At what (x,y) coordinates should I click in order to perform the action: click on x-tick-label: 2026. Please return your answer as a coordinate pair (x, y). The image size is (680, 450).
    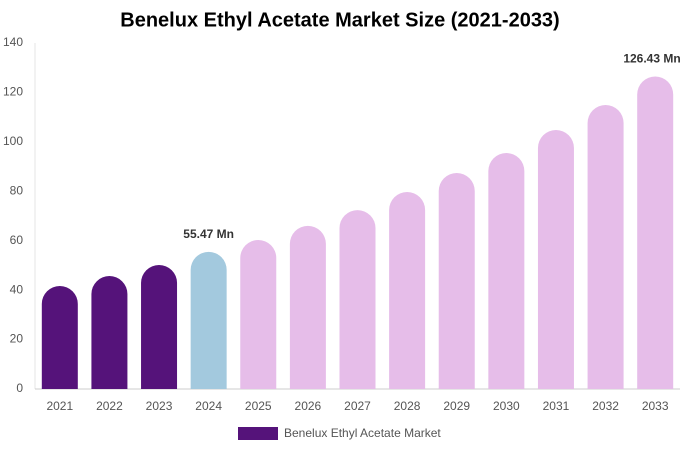
    Looking at the image, I should click on (308, 406).